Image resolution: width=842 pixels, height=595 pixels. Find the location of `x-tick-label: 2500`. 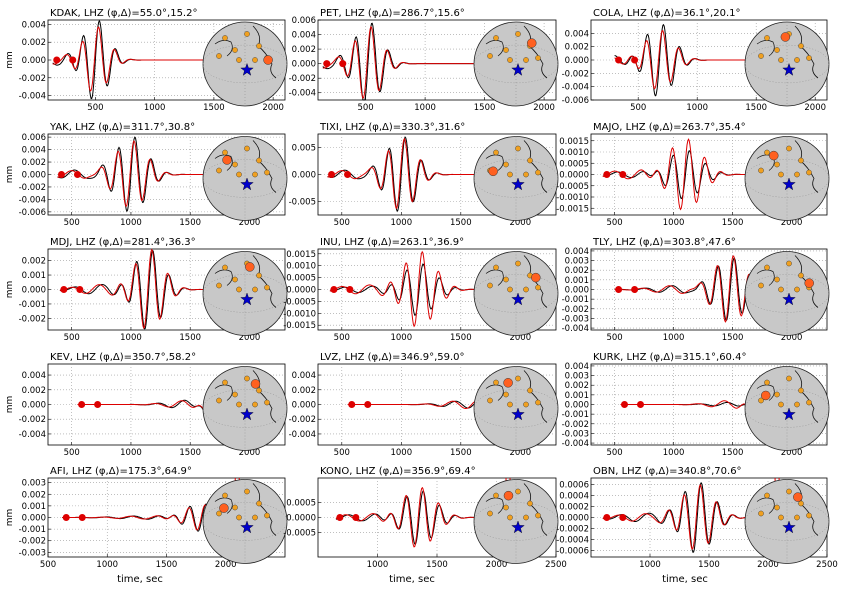

x-tick-label: 2500 is located at coordinates (827, 565).